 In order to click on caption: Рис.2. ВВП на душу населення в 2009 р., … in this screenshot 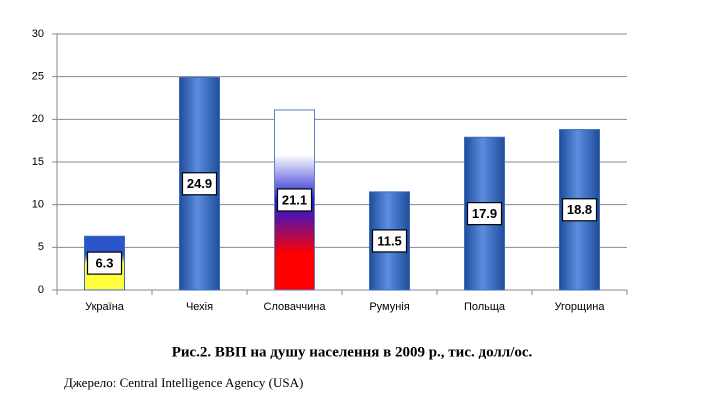, I will do `click(352, 352)`.